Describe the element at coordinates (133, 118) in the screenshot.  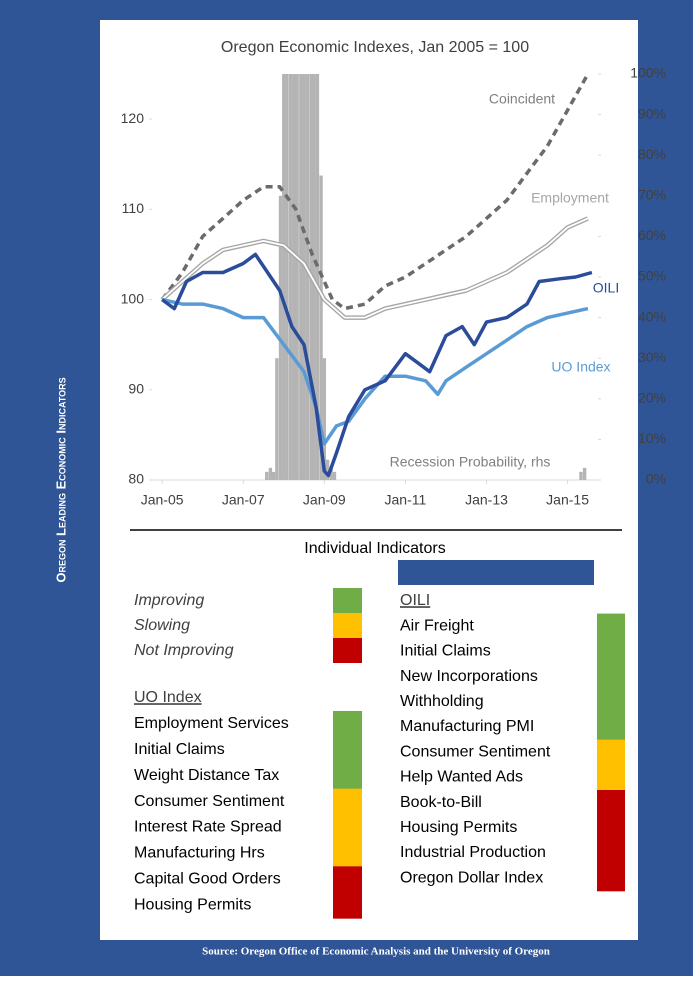
I see `y-tick-label: 120` at that location.